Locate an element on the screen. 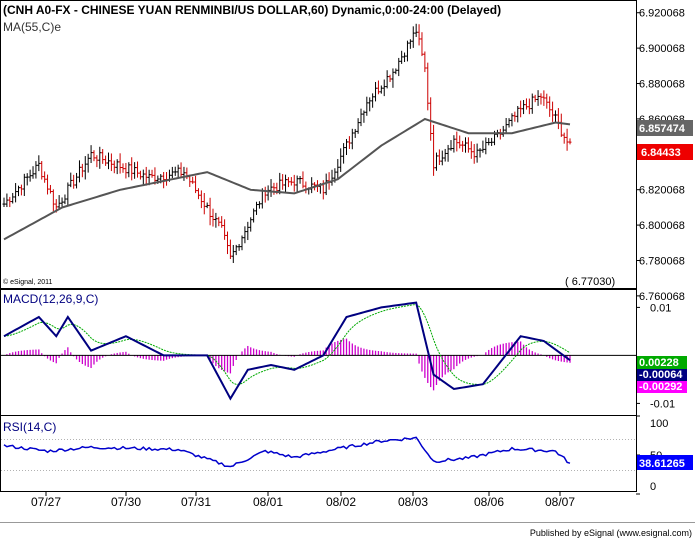 Image resolution: width=695 pixels, height=540 pixels. x-axis-label: 07/30 is located at coordinates (126, 502).